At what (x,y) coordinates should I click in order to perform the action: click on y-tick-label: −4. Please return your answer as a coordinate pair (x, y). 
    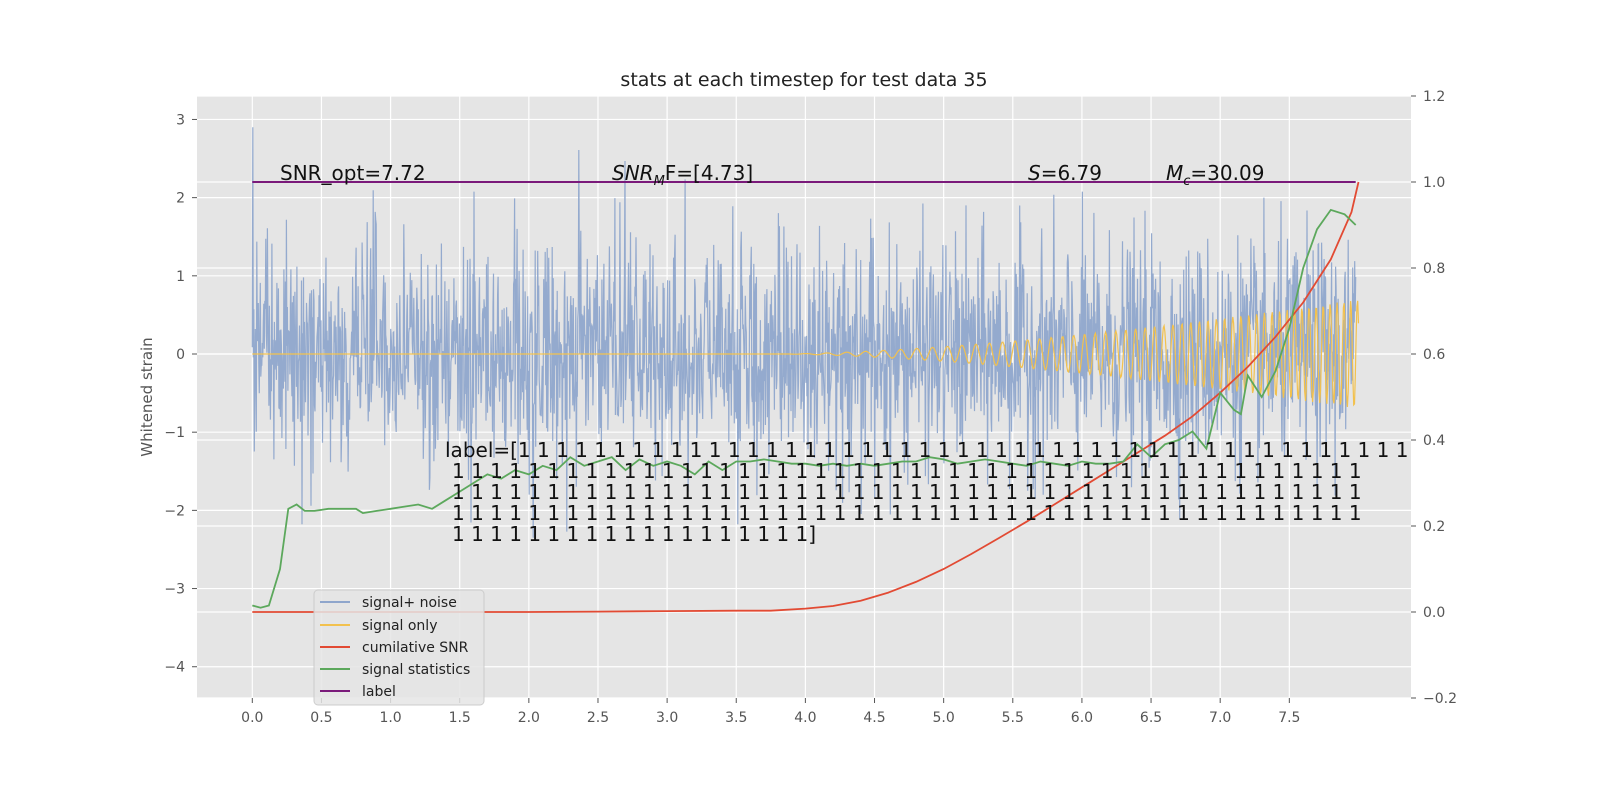
    Looking at the image, I should click on (174, 668).